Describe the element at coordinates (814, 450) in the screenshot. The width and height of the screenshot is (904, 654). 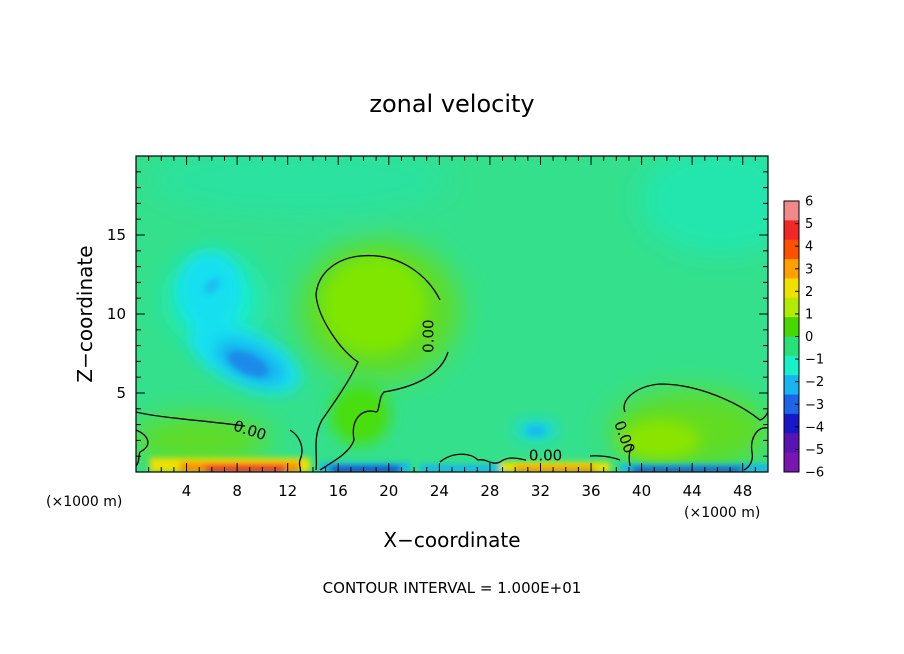
I see `colorbar-label: −5` at that location.